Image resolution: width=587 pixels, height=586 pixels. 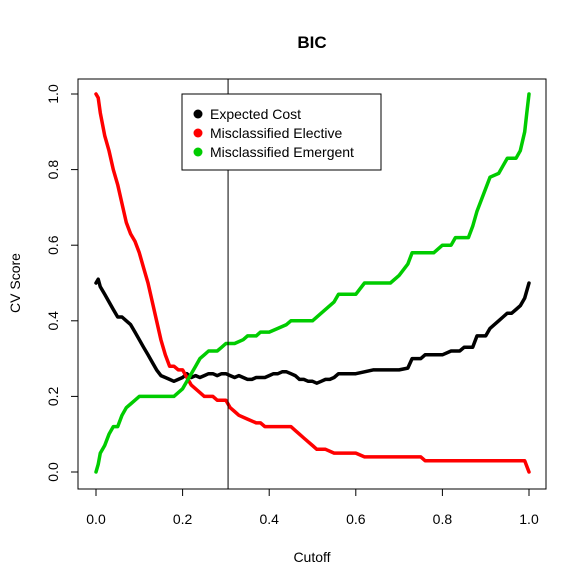 What do you see at coordinates (53, 170) in the screenshot?
I see `y-tick-label: 0.8` at bounding box center [53, 170].